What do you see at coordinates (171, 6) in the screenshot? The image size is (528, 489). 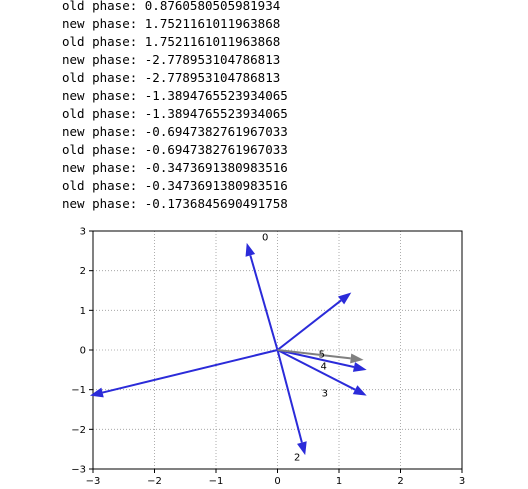 I see `console-line: old phase: 0.8760580505981934` at bounding box center [171, 6].